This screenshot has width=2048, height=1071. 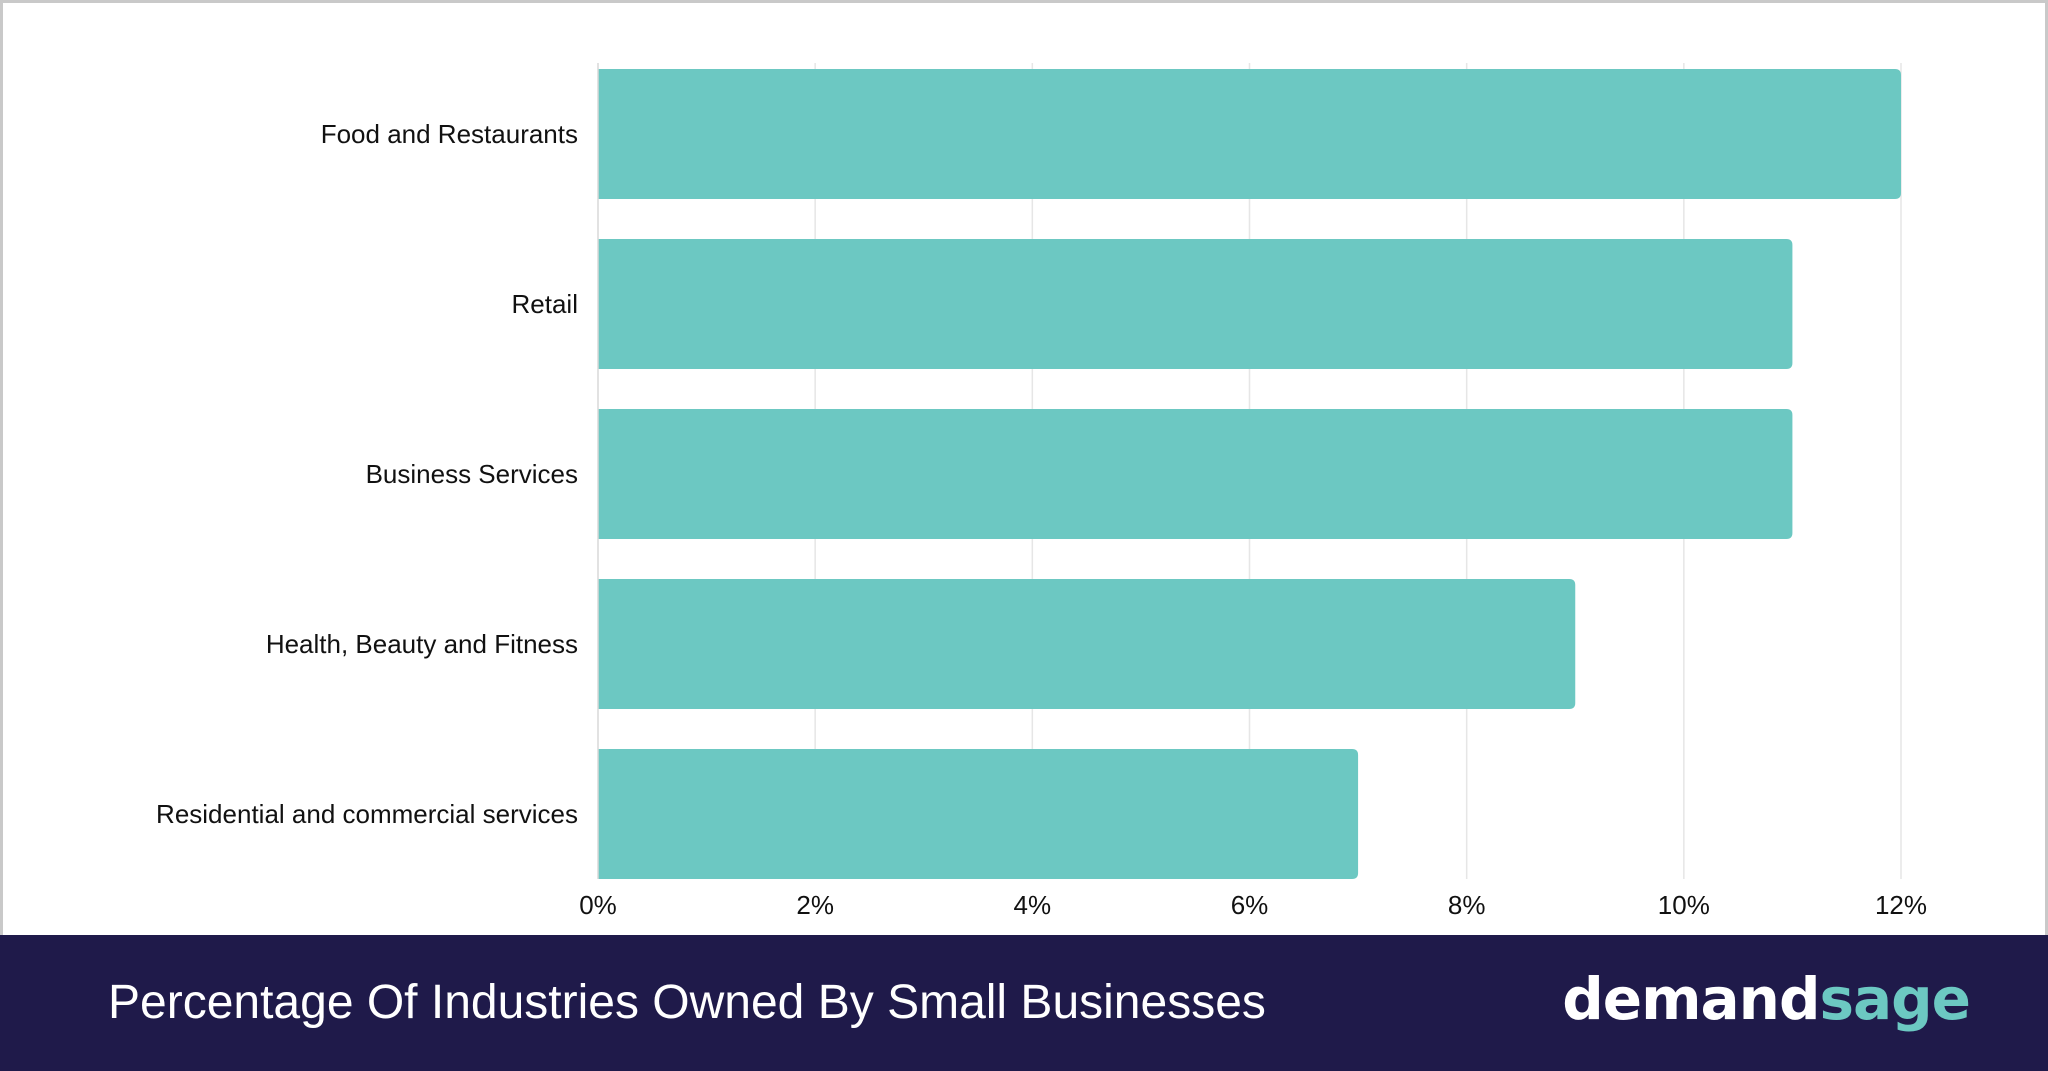 What do you see at coordinates (449, 134) in the screenshot?
I see `category-label-0: Food and Restaurants` at bounding box center [449, 134].